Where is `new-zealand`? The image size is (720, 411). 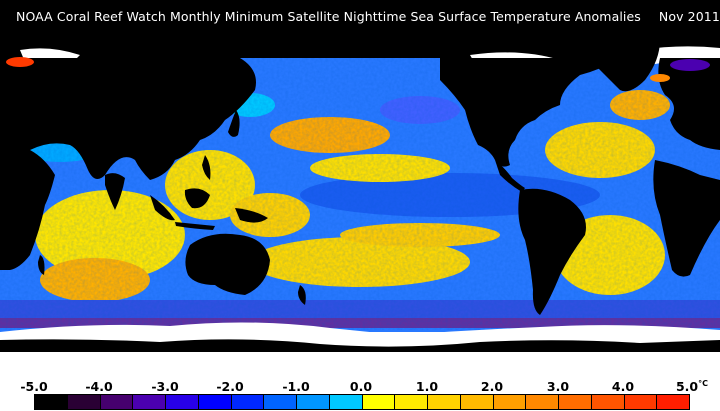
new-zealand is located at coordinates (302, 295).